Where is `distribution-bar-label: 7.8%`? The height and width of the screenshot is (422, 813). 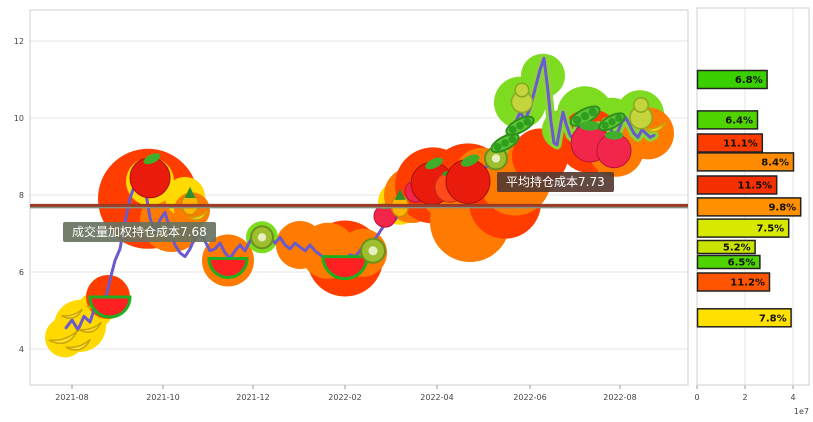
distribution-bar-label: 7.8% is located at coordinates (773, 318).